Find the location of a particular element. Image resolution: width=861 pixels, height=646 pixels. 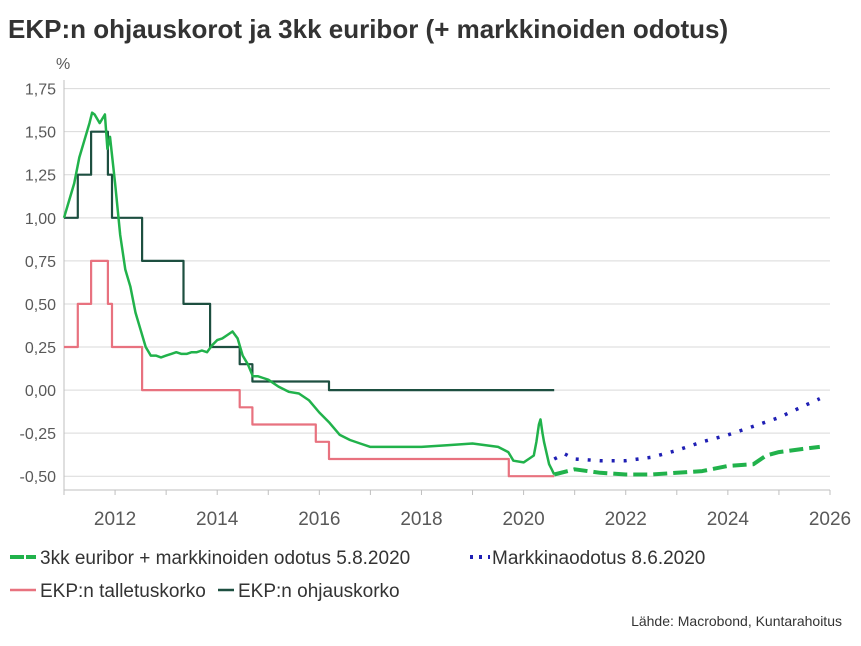

y-tick-label: 0,50 is located at coordinates (40, 305).